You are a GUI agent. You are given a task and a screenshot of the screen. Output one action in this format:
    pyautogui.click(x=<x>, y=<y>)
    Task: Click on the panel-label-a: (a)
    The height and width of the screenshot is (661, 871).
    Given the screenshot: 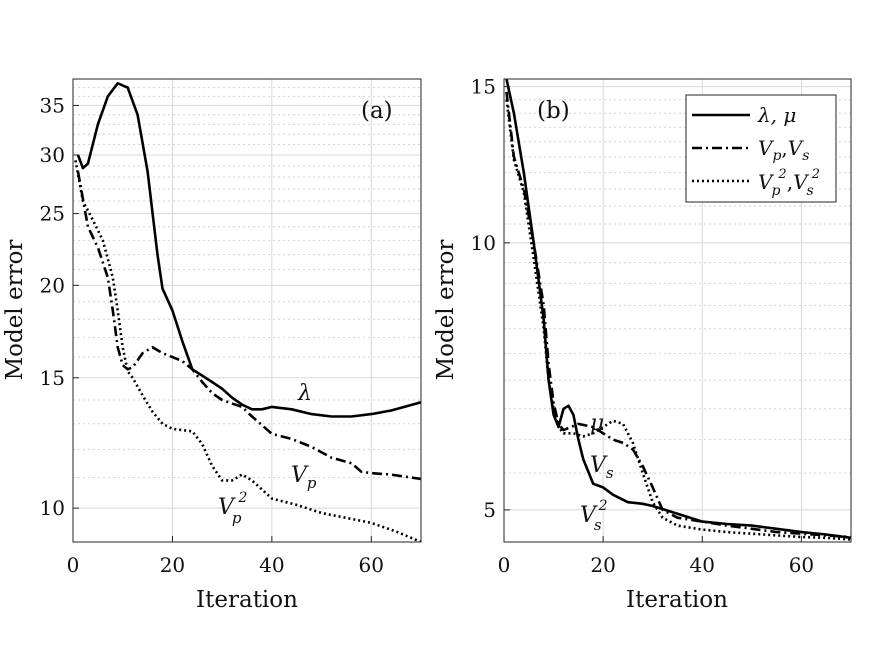 What is the action you would take?
    pyautogui.click(x=377, y=111)
    